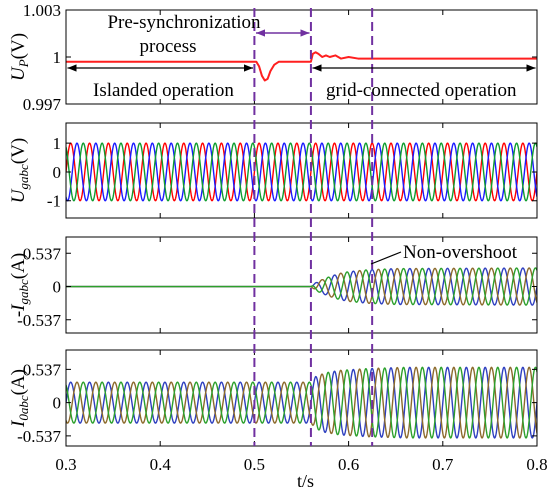 The width and height of the screenshot is (550, 492). Describe the element at coordinates (18, 266) in the screenshot. I see `panel-3-ylabel-unit: (A)` at that location.